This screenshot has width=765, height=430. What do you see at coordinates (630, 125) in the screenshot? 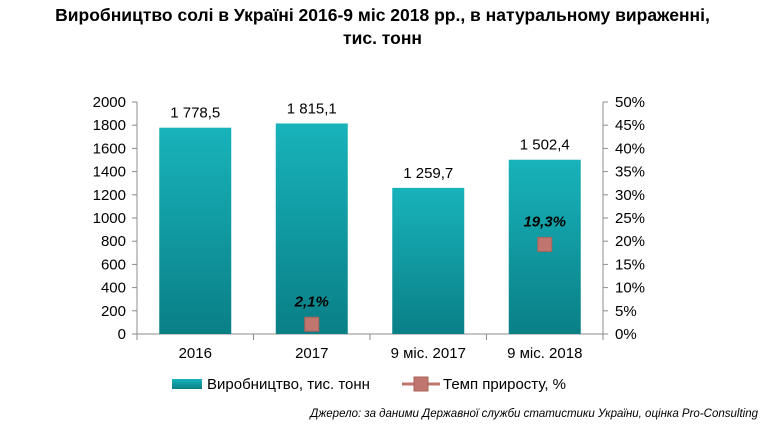
I see `y-right-tick-label: 45%` at bounding box center [630, 125].